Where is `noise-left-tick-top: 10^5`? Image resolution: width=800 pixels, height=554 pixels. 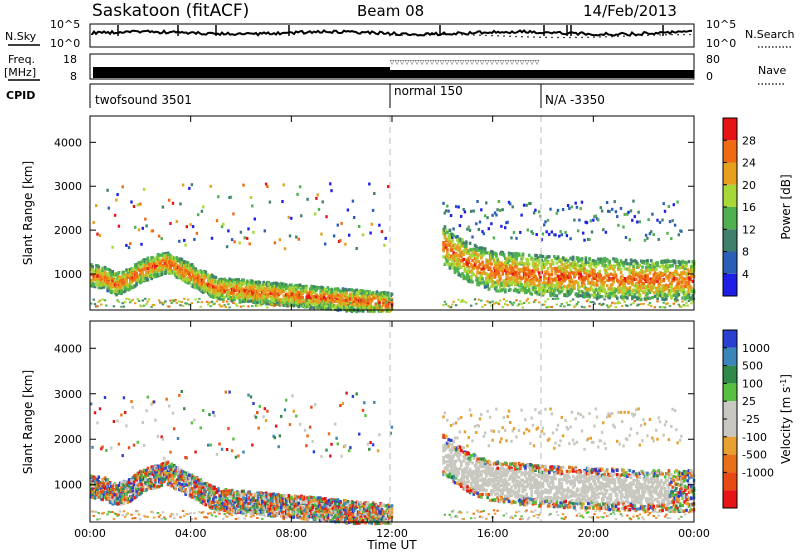
noise-left-tick-top: 10^5 is located at coordinates (65, 24).